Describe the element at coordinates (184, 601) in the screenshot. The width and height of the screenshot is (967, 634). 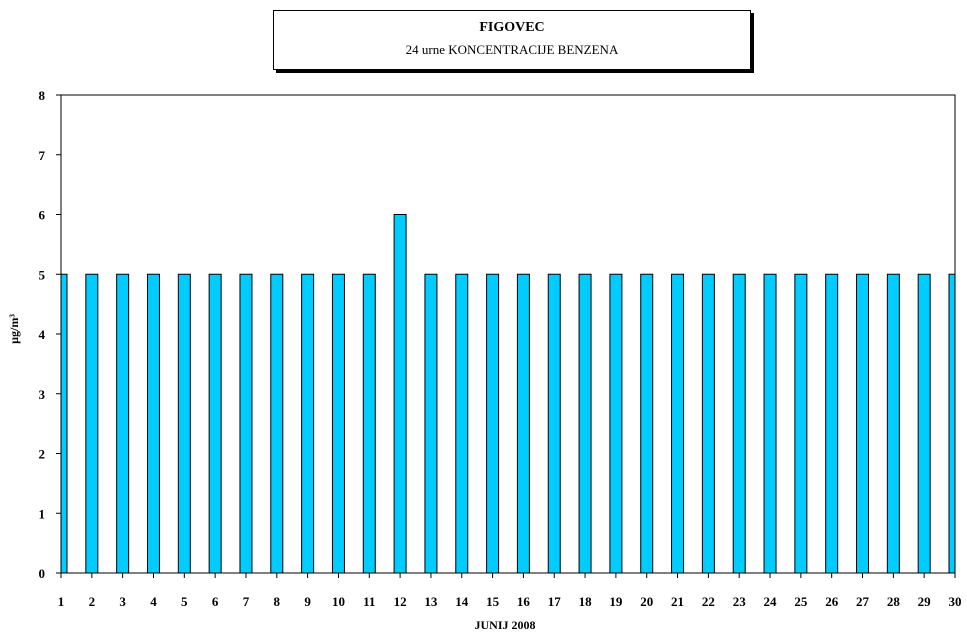
I see `x-tick-label: 5` at that location.